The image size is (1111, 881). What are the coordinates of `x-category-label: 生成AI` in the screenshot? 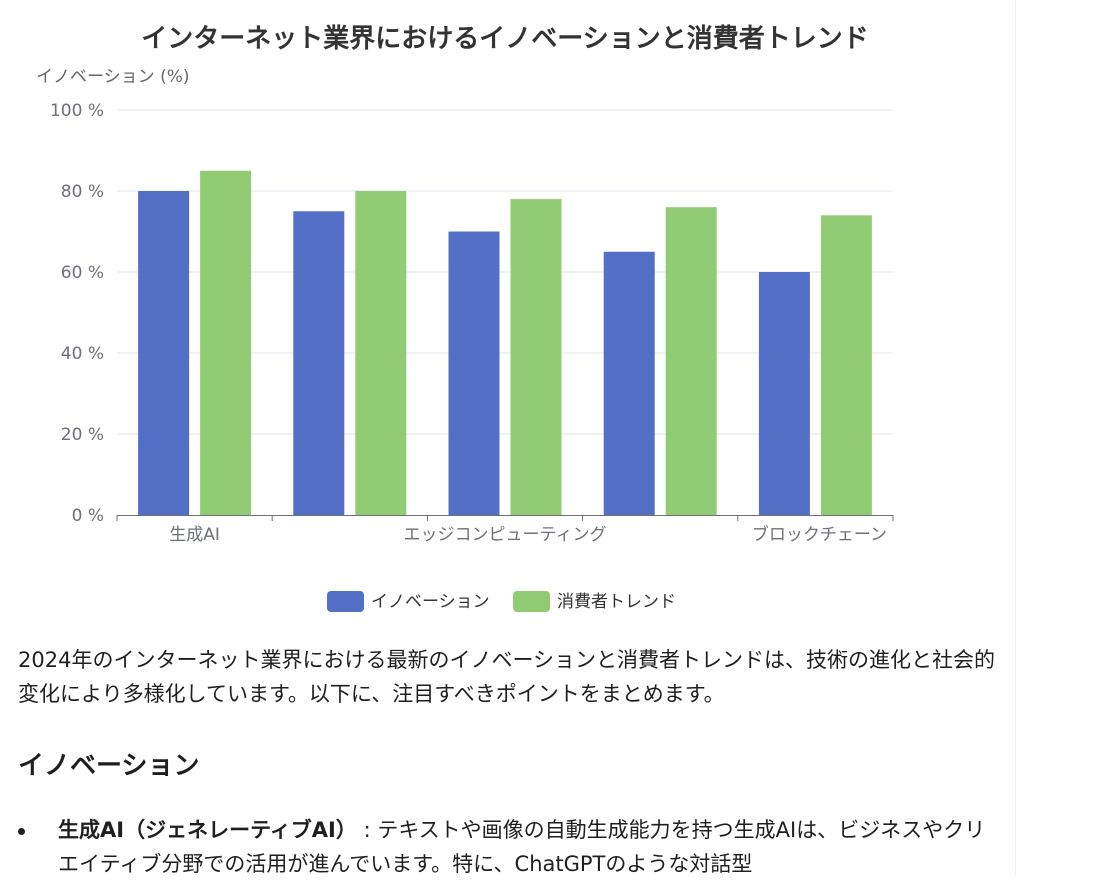 It's located at (194, 535).